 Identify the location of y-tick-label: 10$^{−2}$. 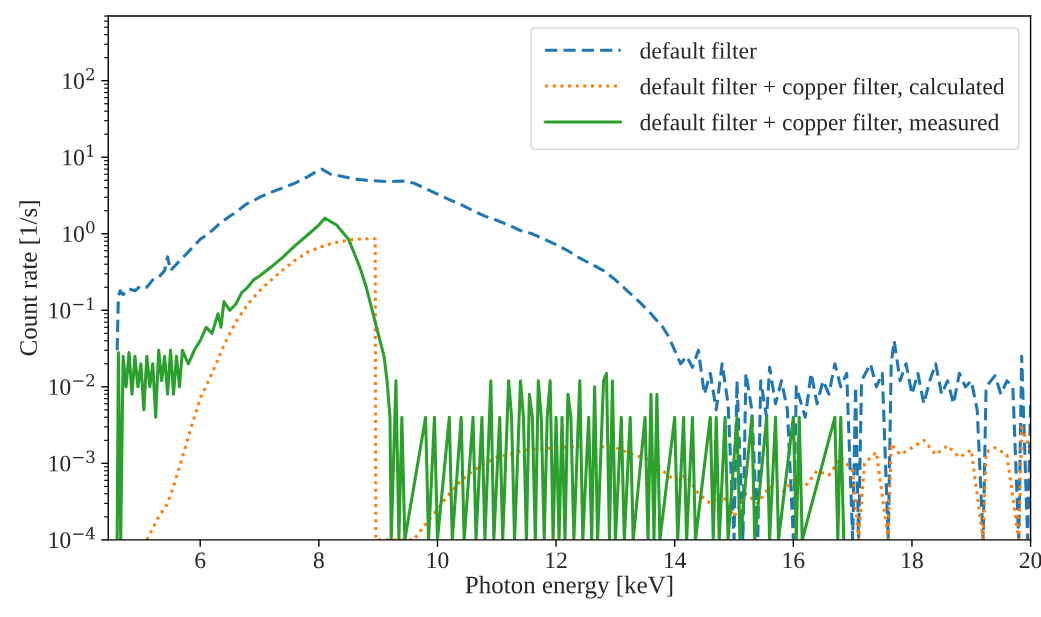
(72, 385).